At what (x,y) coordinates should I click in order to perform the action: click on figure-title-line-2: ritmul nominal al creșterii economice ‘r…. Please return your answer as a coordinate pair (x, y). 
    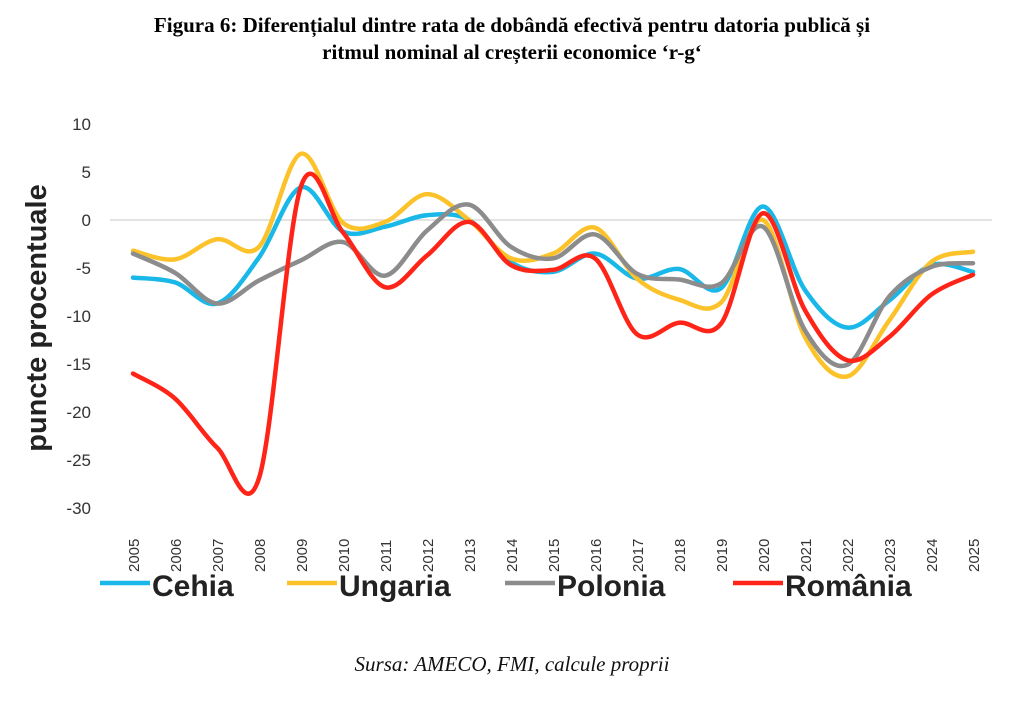
    Looking at the image, I should click on (512, 52).